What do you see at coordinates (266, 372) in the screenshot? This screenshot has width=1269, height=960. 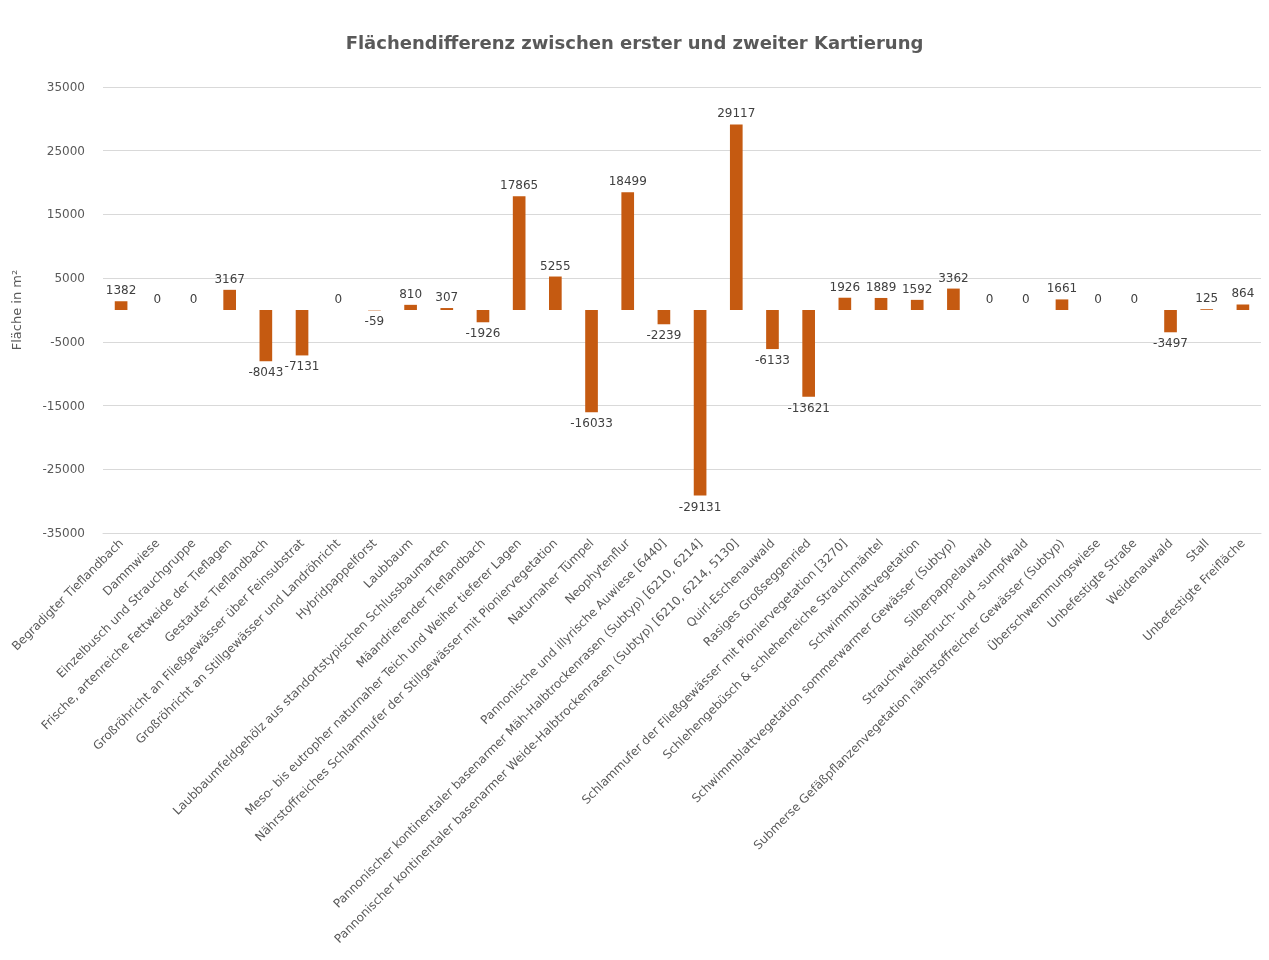 I see `data-label: -8043` at bounding box center [266, 372].